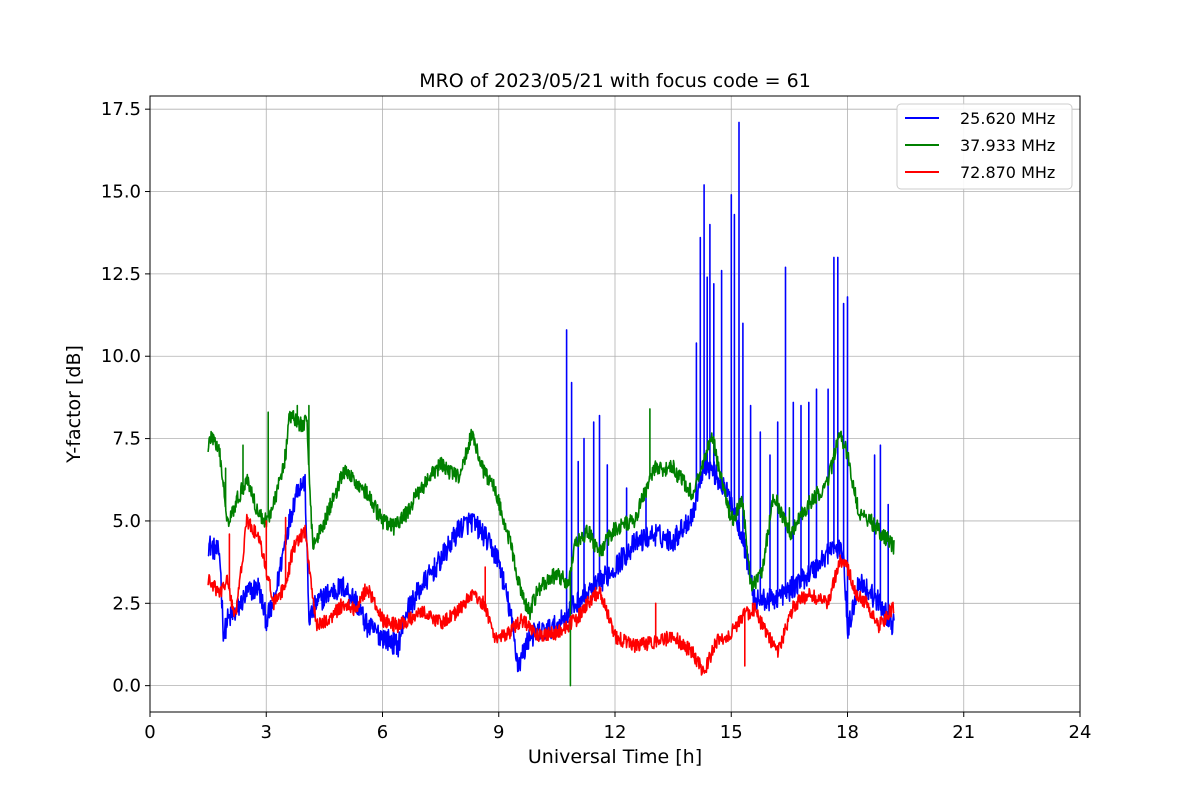 The width and height of the screenshot is (1200, 800). I want to click on x-tick-label: 9, so click(498, 732).